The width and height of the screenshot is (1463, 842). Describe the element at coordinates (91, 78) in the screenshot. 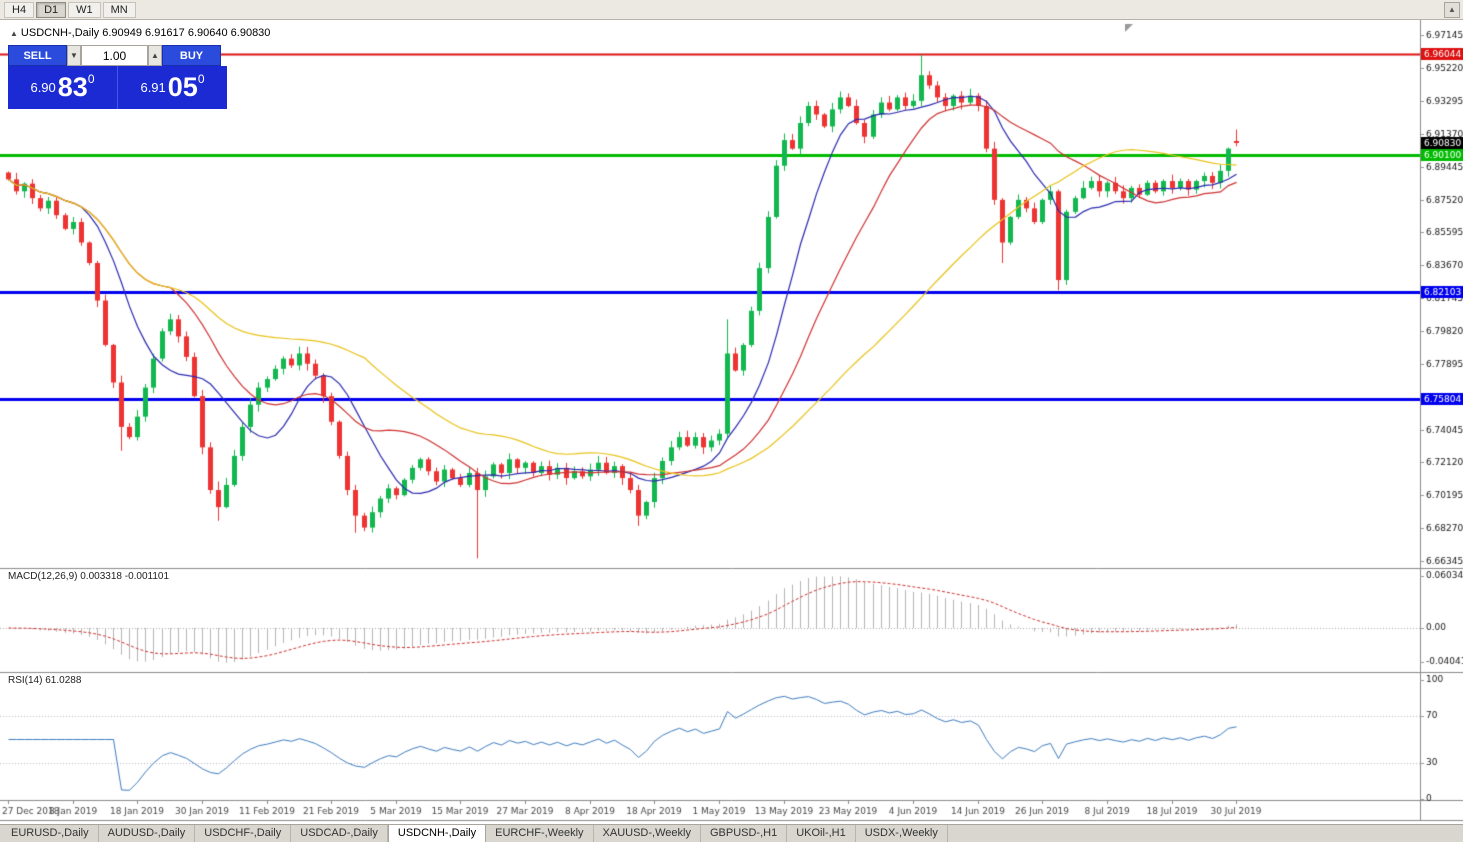

I see `sell-price-sup: 0` at that location.